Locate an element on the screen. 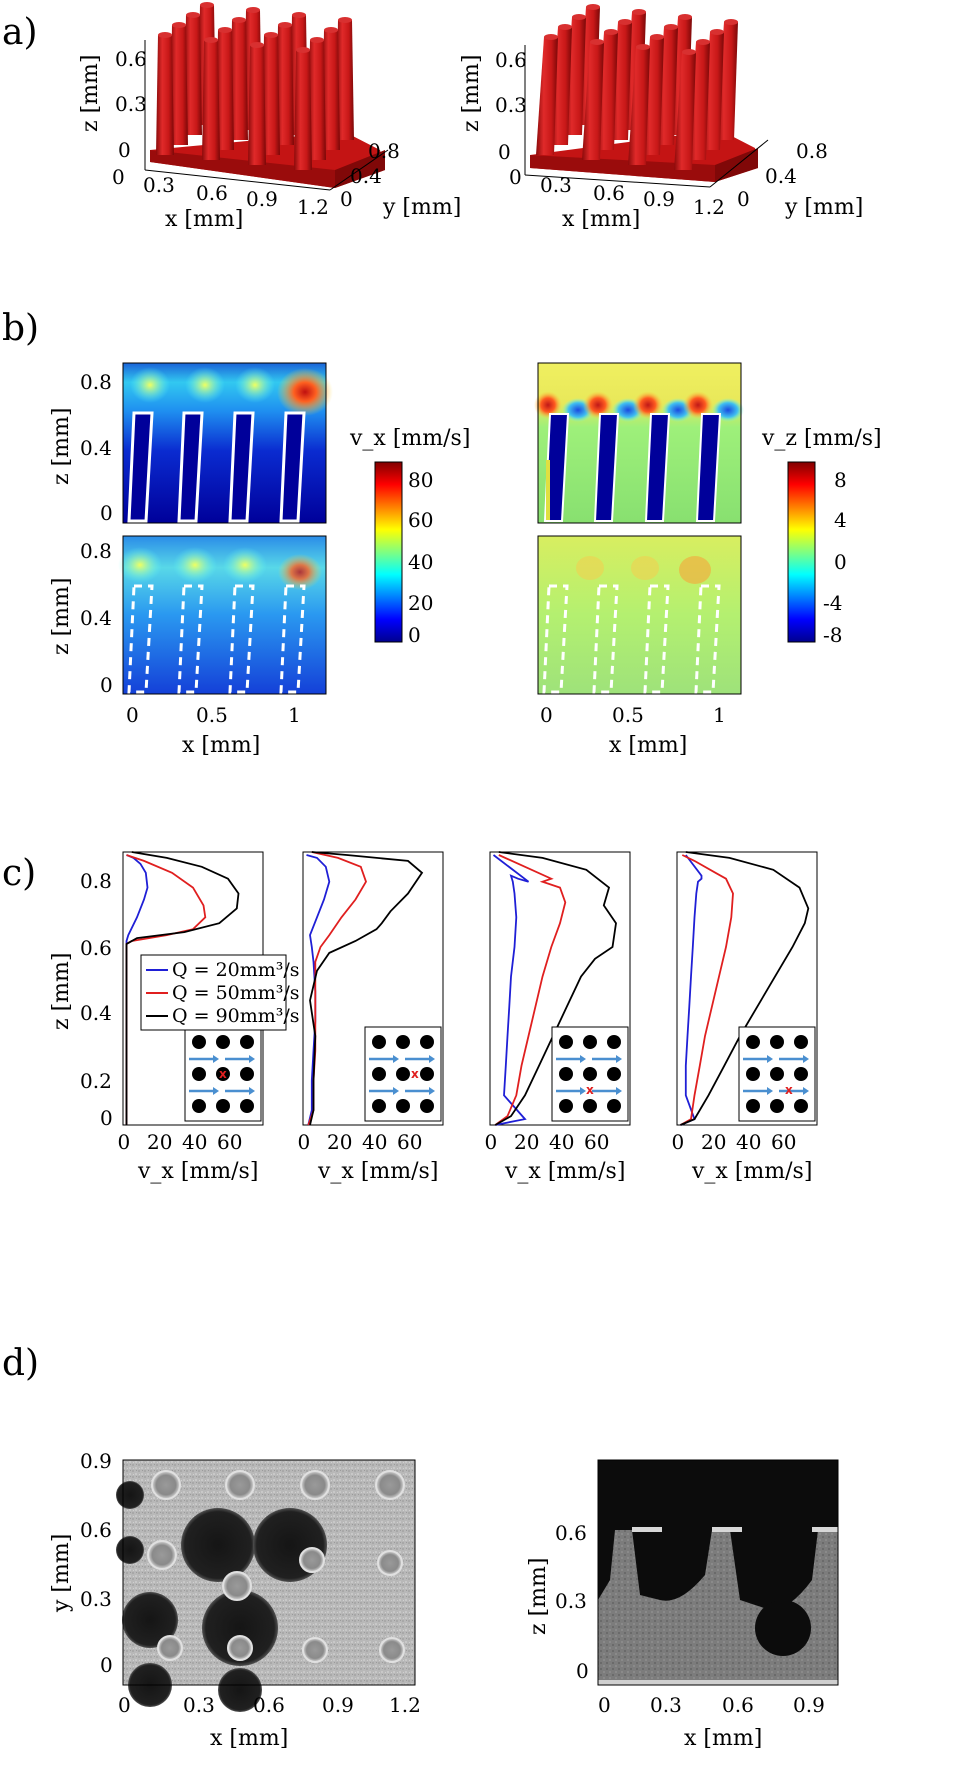  legend-label: Q = 90mm³/s is located at coordinates (236, 1016).